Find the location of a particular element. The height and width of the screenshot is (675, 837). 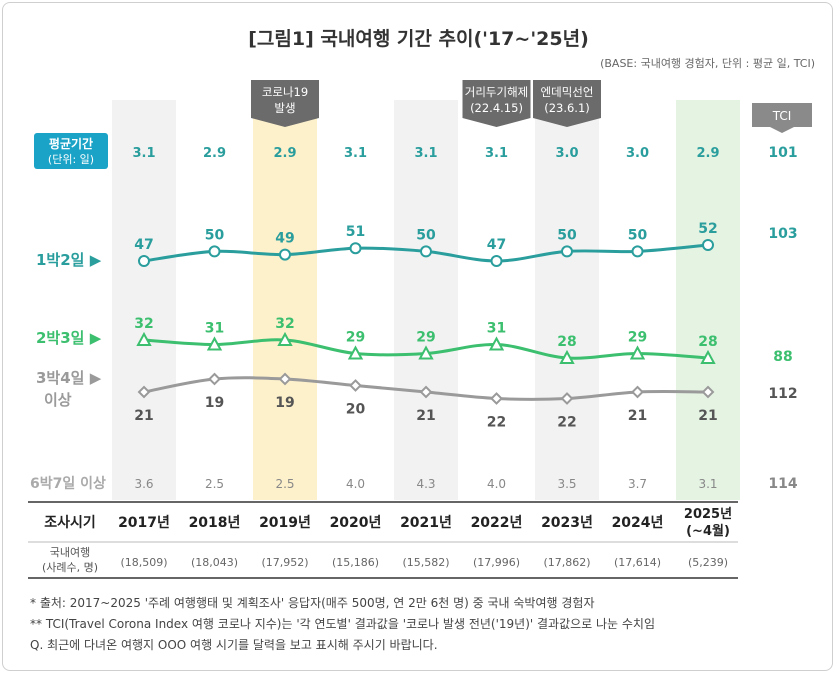

x-tick-label: (~4월) is located at coordinates (708, 531).